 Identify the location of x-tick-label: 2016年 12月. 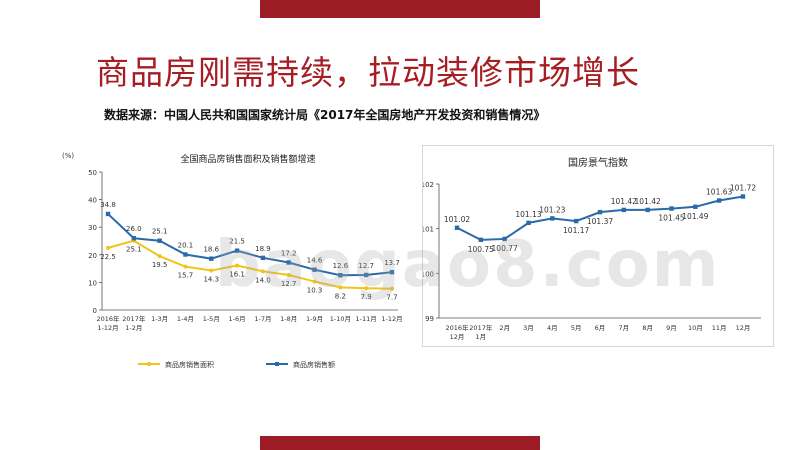
(457, 332).